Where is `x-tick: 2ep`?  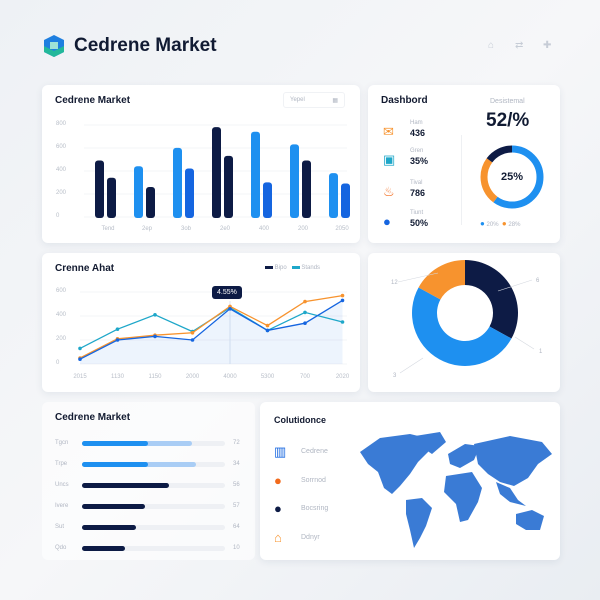
x-tick: 2ep is located at coordinates (146, 229).